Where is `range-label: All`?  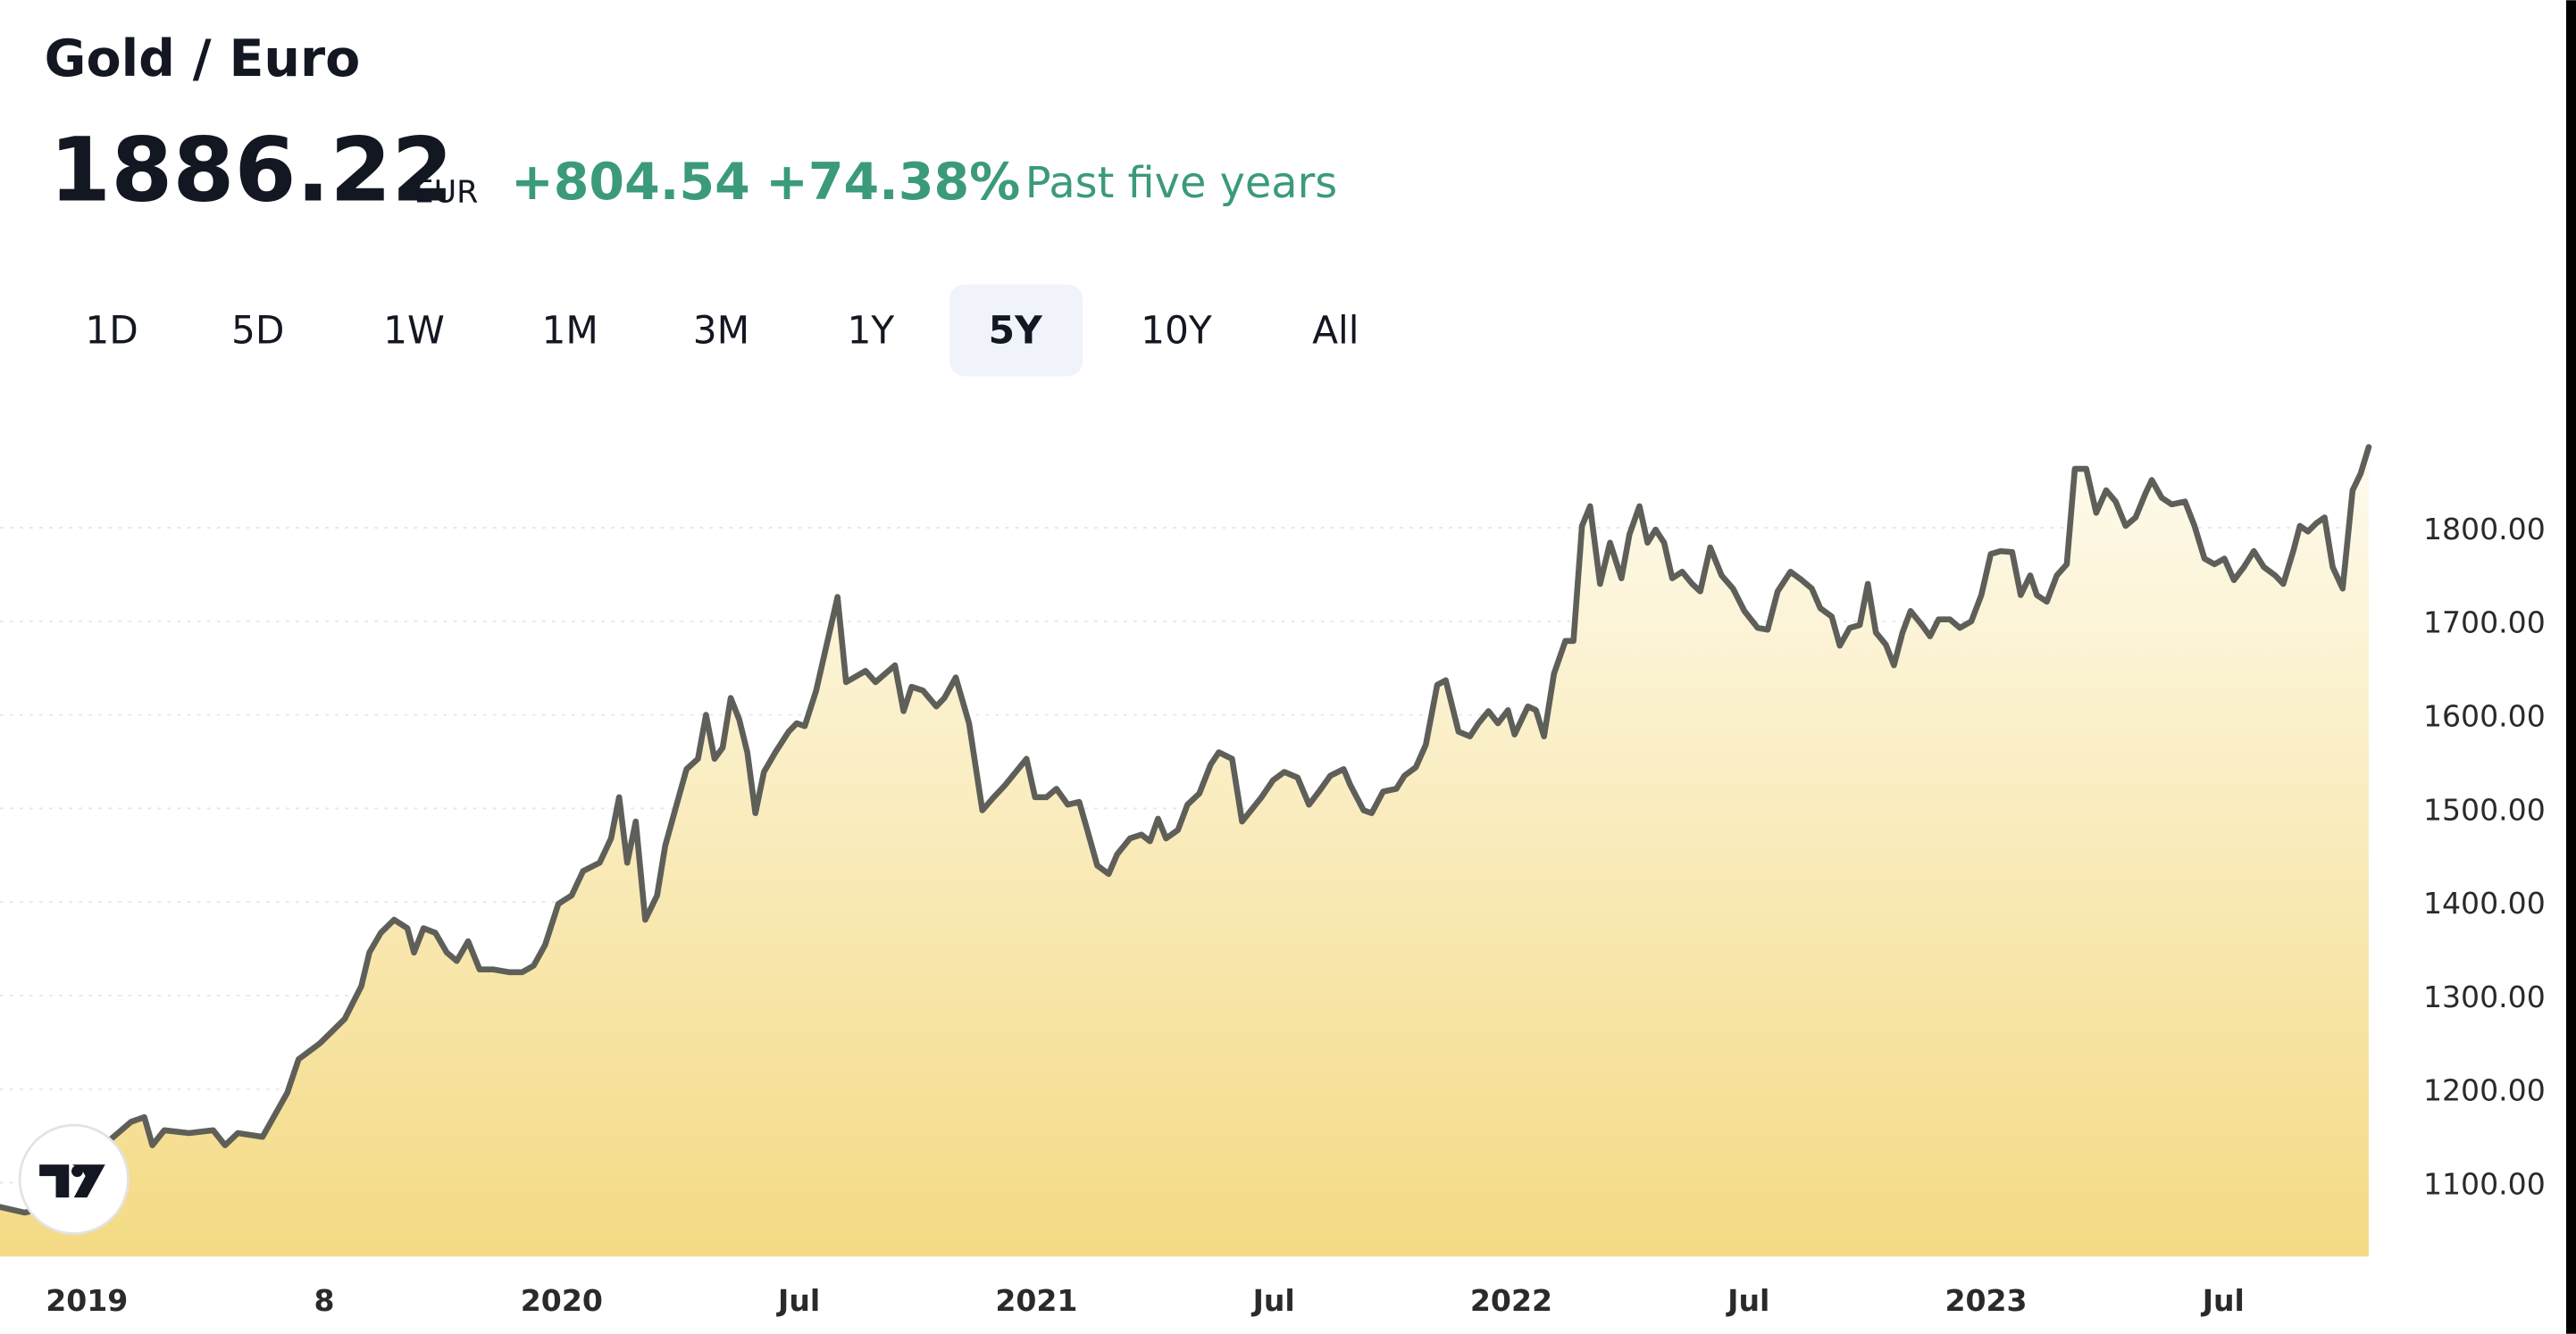
range-label: All is located at coordinates (1335, 331).